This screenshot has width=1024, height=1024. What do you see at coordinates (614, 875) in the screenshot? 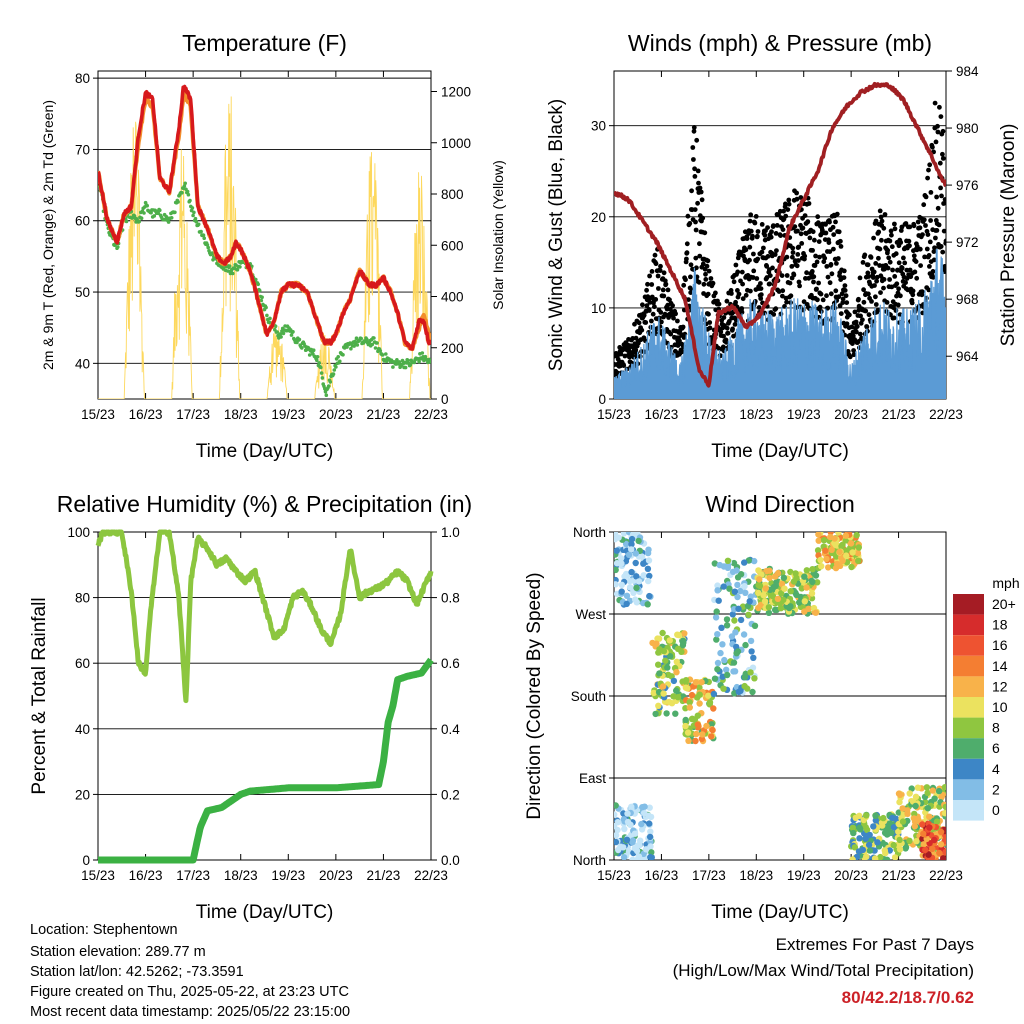
I see `chart3-xtick-label: 15/23` at bounding box center [614, 875].